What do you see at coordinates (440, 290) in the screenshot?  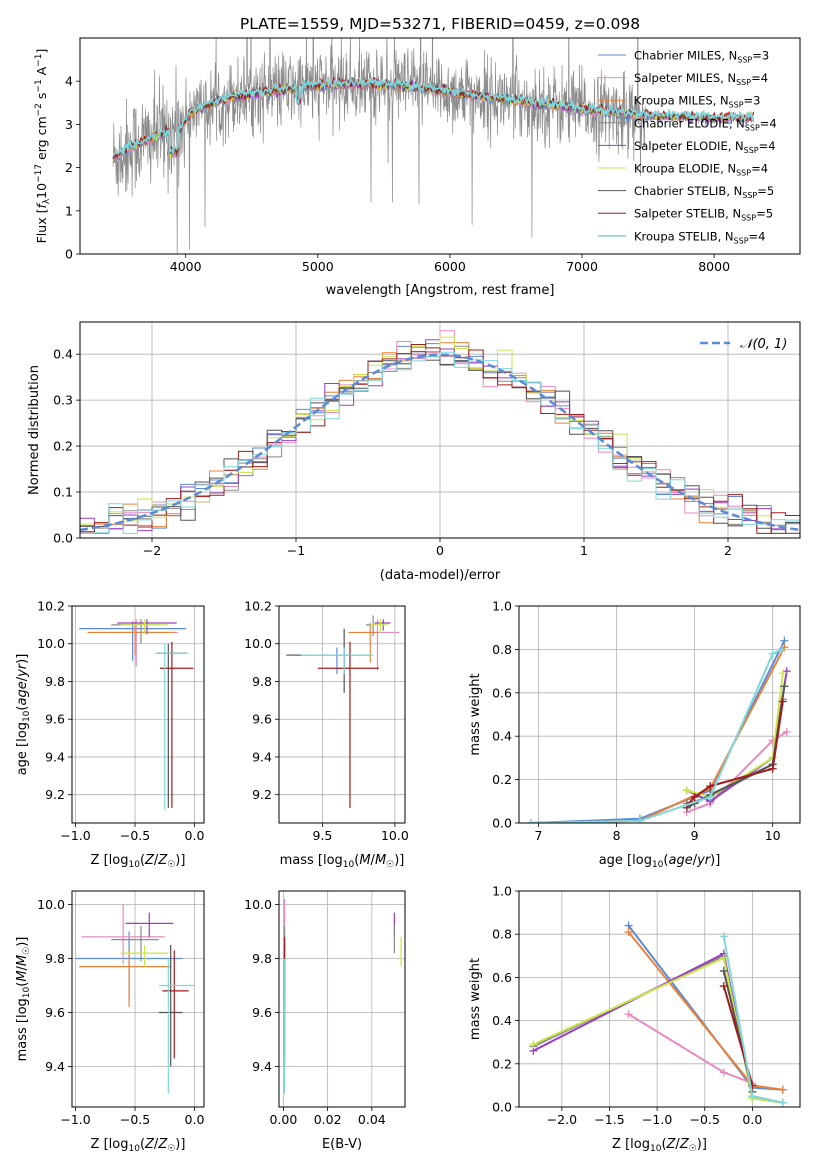 I see `x-axis-label: wavelength [Angstrom, rest frame]` at bounding box center [440, 290].